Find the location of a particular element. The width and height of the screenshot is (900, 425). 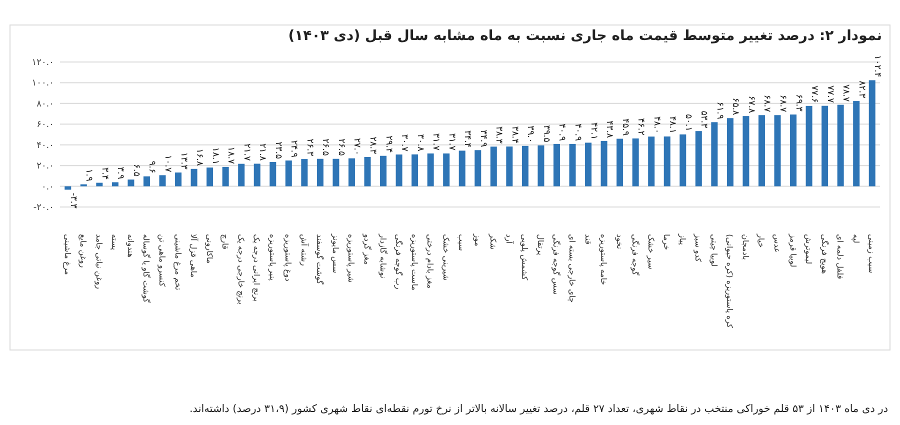

data-label: ۲۷.۰ is located at coordinates (357, 147).